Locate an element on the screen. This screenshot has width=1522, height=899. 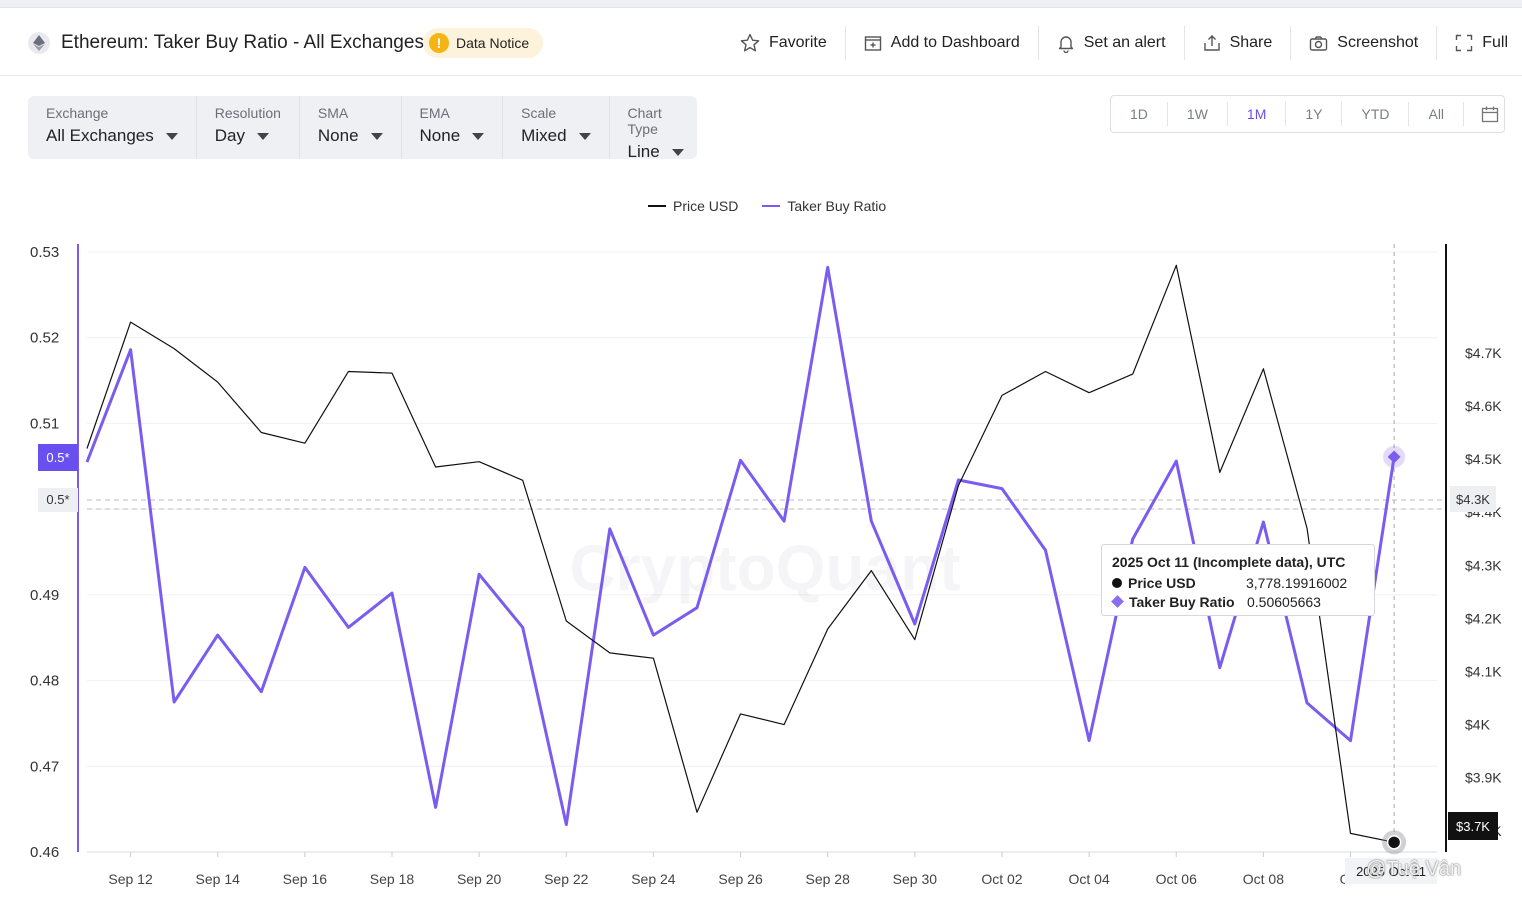
y-left-tick-label: 0.51 is located at coordinates (44, 423).